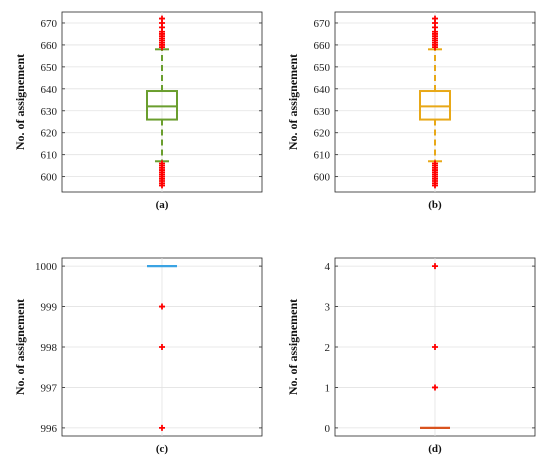 This screenshot has height=461, width=550. What do you see at coordinates (49, 308) in the screenshot?
I see `y-tick-label: 999` at bounding box center [49, 308].